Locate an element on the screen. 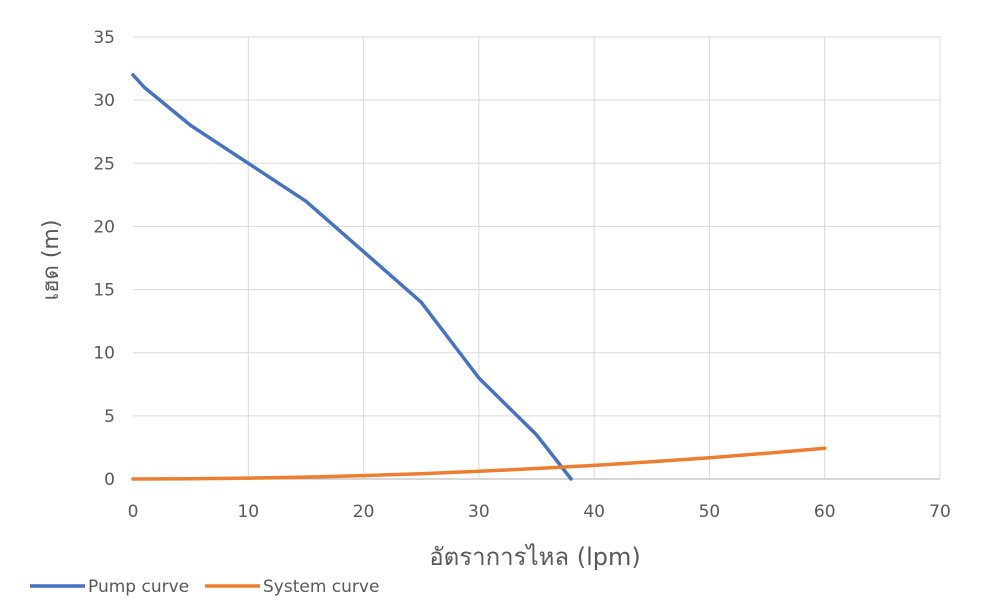  series-line-system-curve is located at coordinates (479, 463).